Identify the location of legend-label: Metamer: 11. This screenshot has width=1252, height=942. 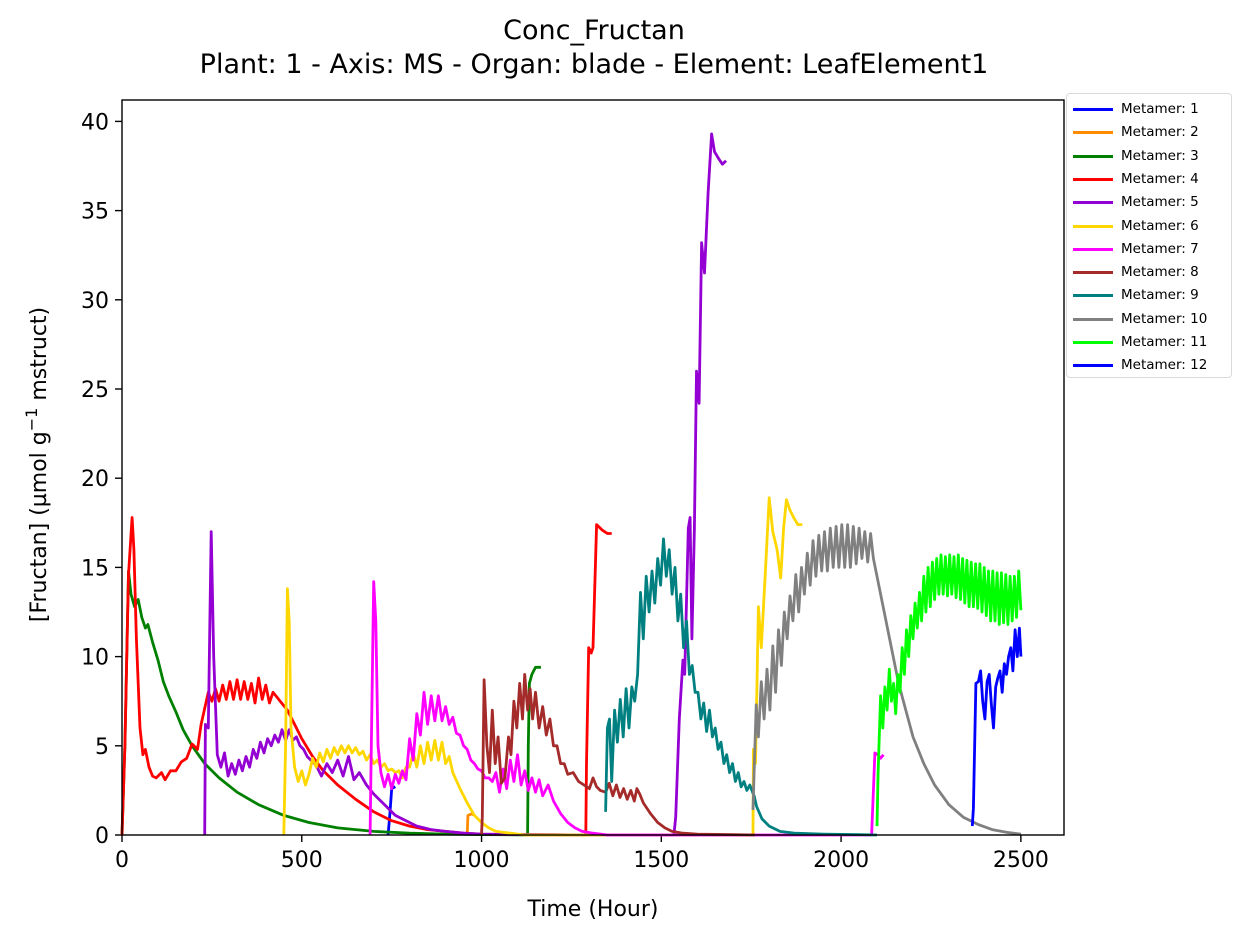
(1164, 342).